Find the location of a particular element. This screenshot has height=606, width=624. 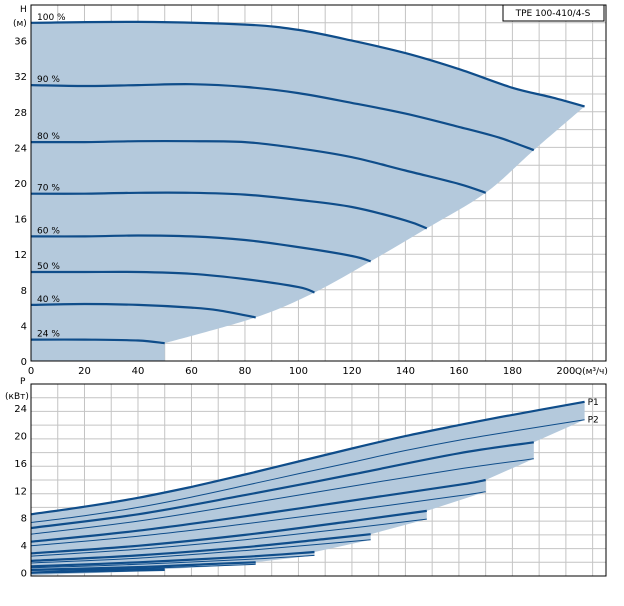

power-y-tick: 12 is located at coordinates (20, 491).